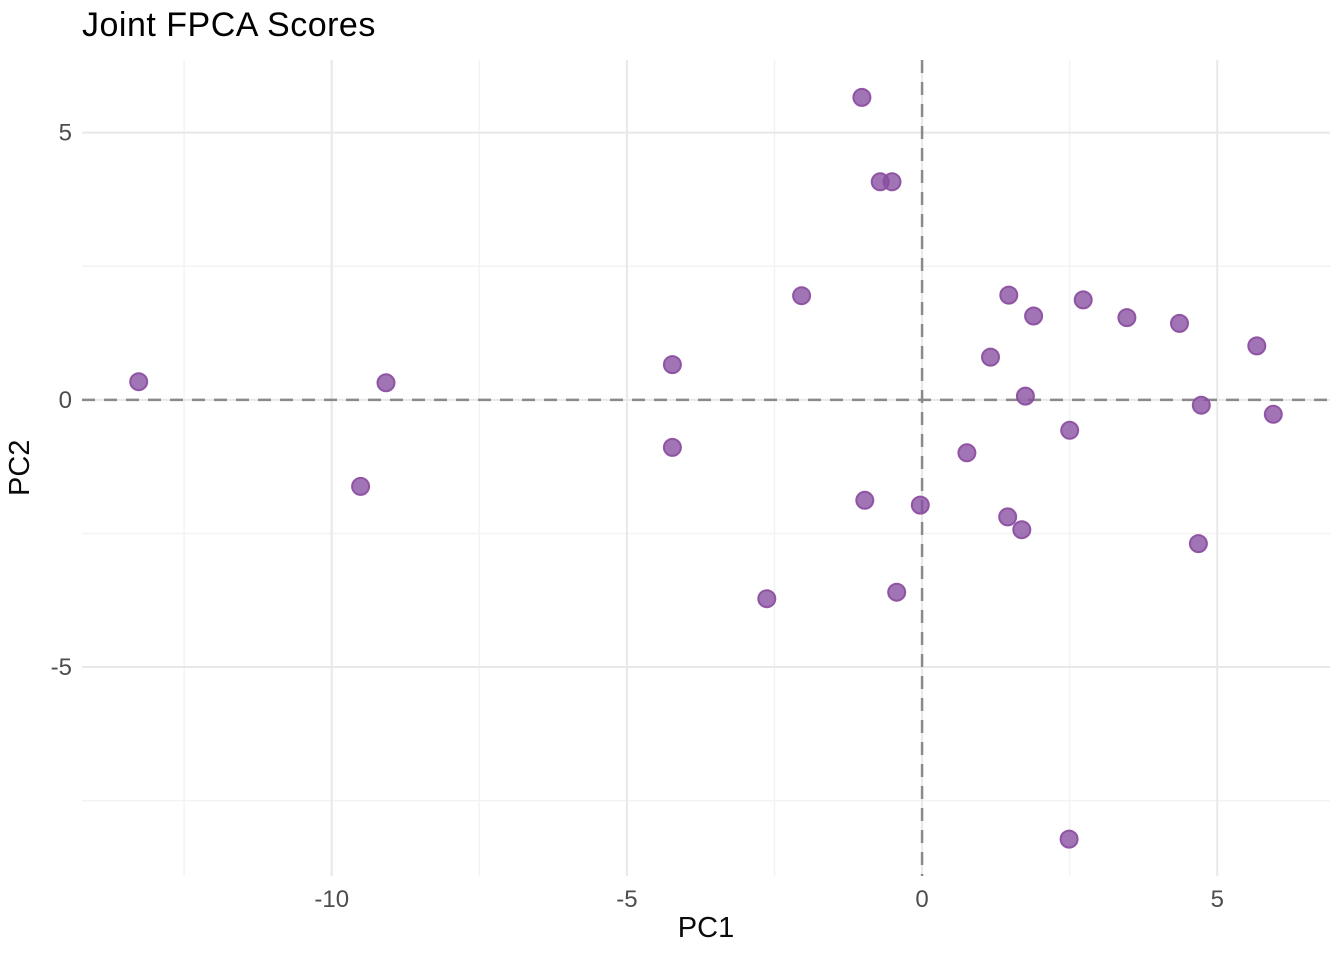  Describe the element at coordinates (331, 899) in the screenshot. I see `x-axis-tick-label: -10` at that location.